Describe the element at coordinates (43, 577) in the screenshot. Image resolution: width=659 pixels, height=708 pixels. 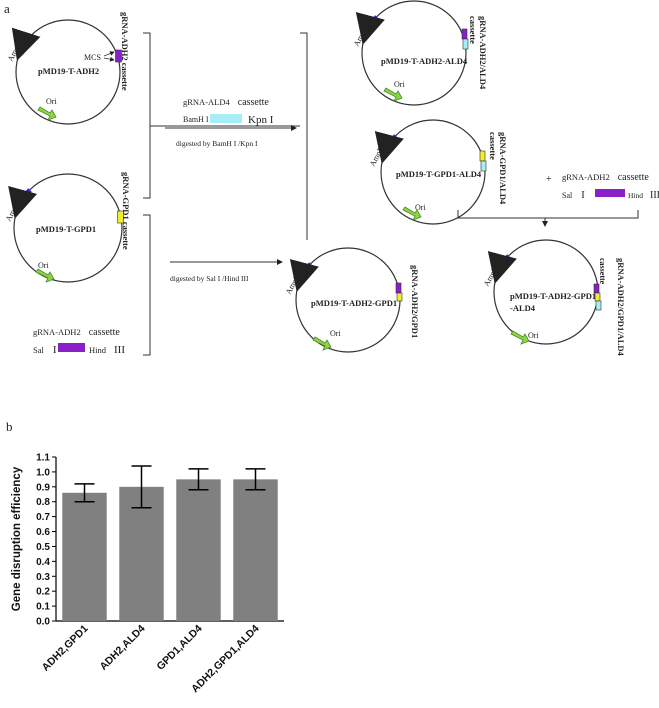
I see `y-tick-label: 0.3` at that location.